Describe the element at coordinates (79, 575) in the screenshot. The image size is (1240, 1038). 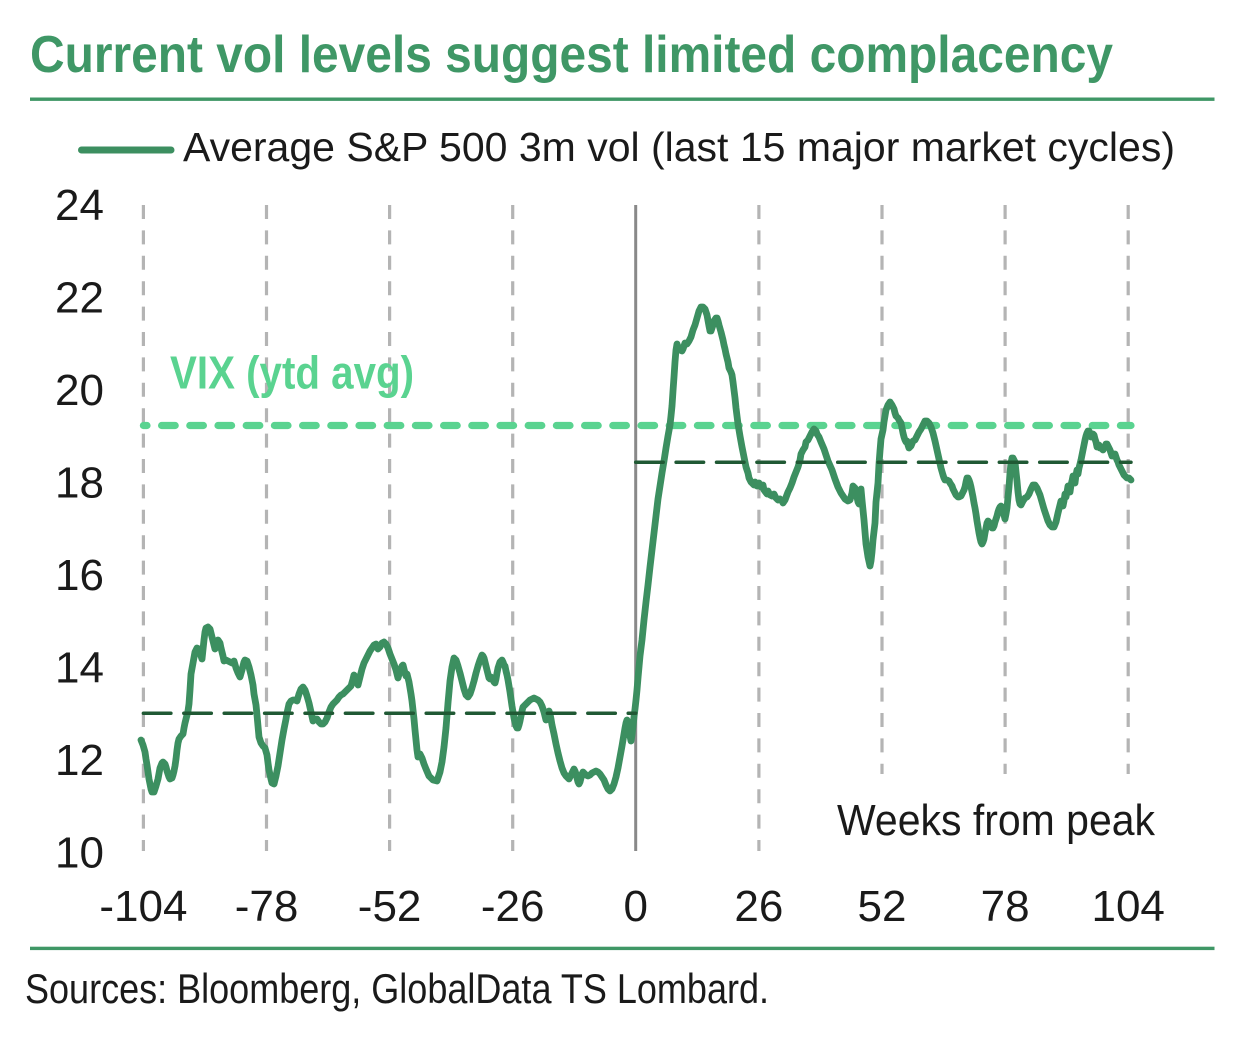
I see `svg-text: 16` at that location.